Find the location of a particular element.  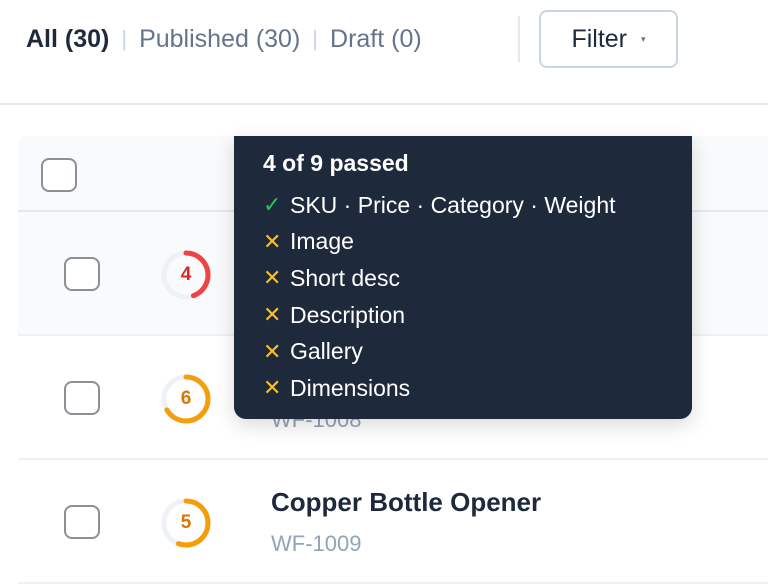

score-value: 6 is located at coordinates (186, 398).